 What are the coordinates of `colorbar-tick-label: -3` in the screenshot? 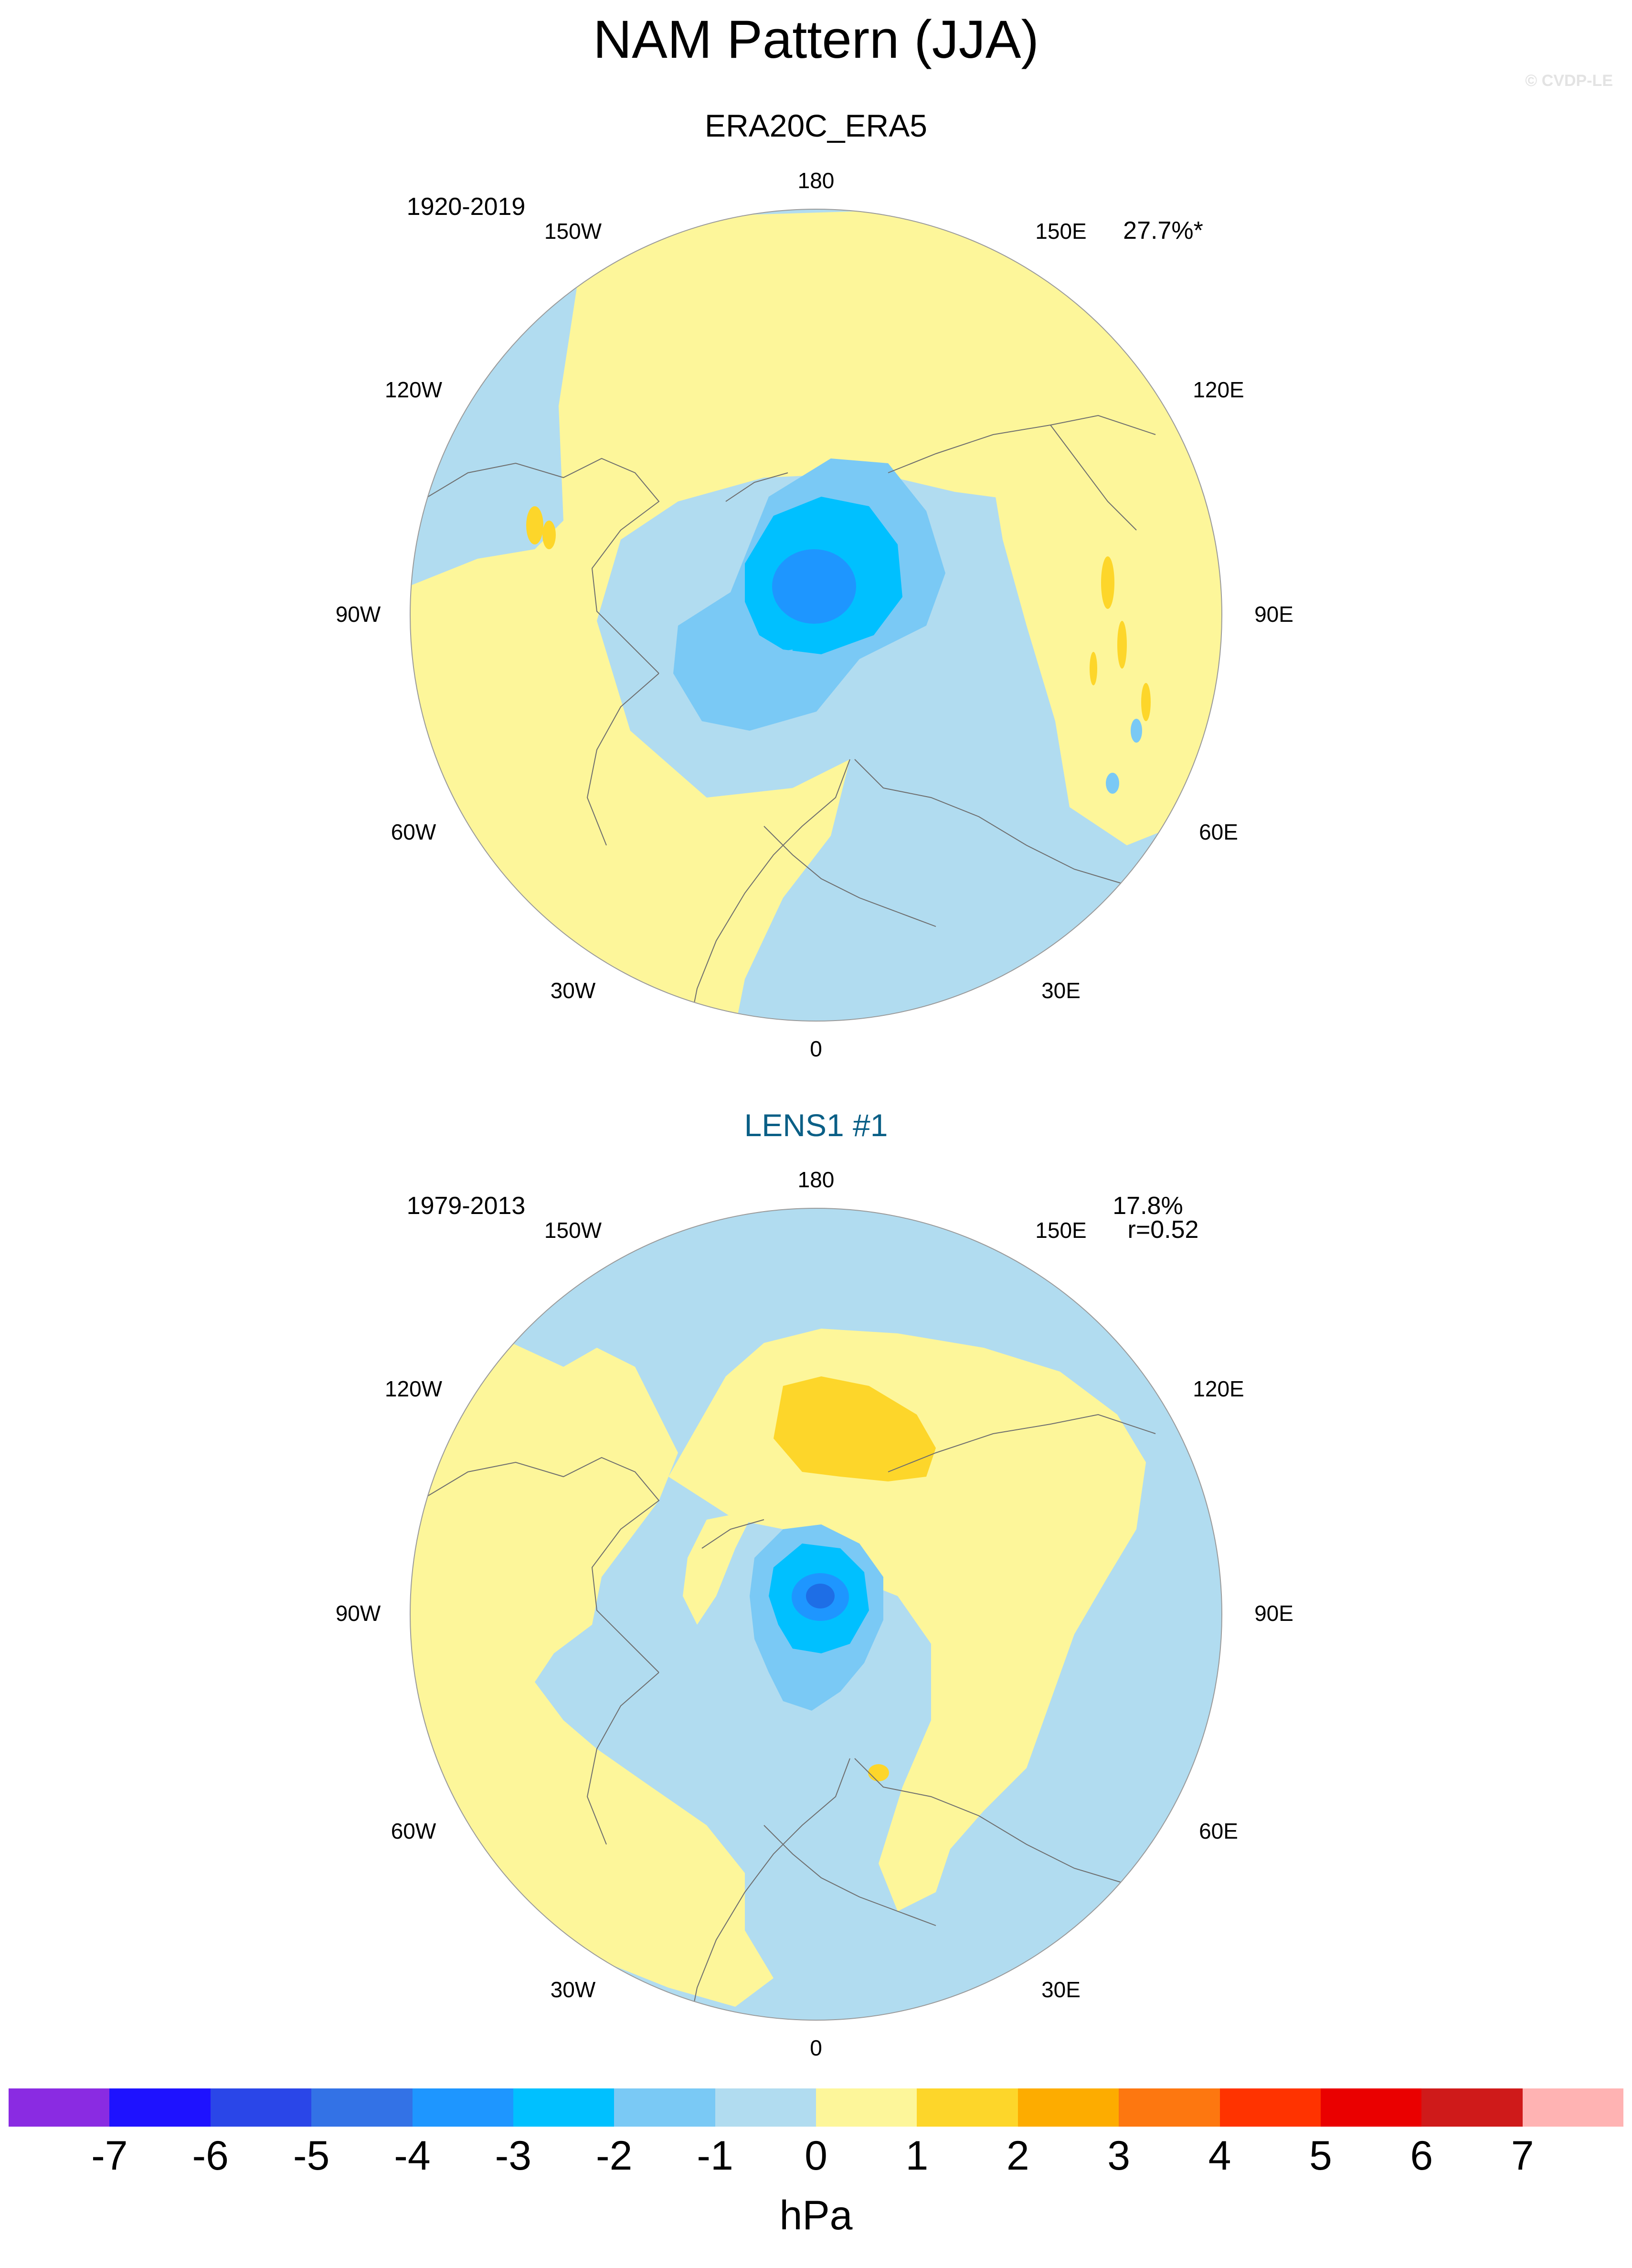 It's located at (513, 2156).